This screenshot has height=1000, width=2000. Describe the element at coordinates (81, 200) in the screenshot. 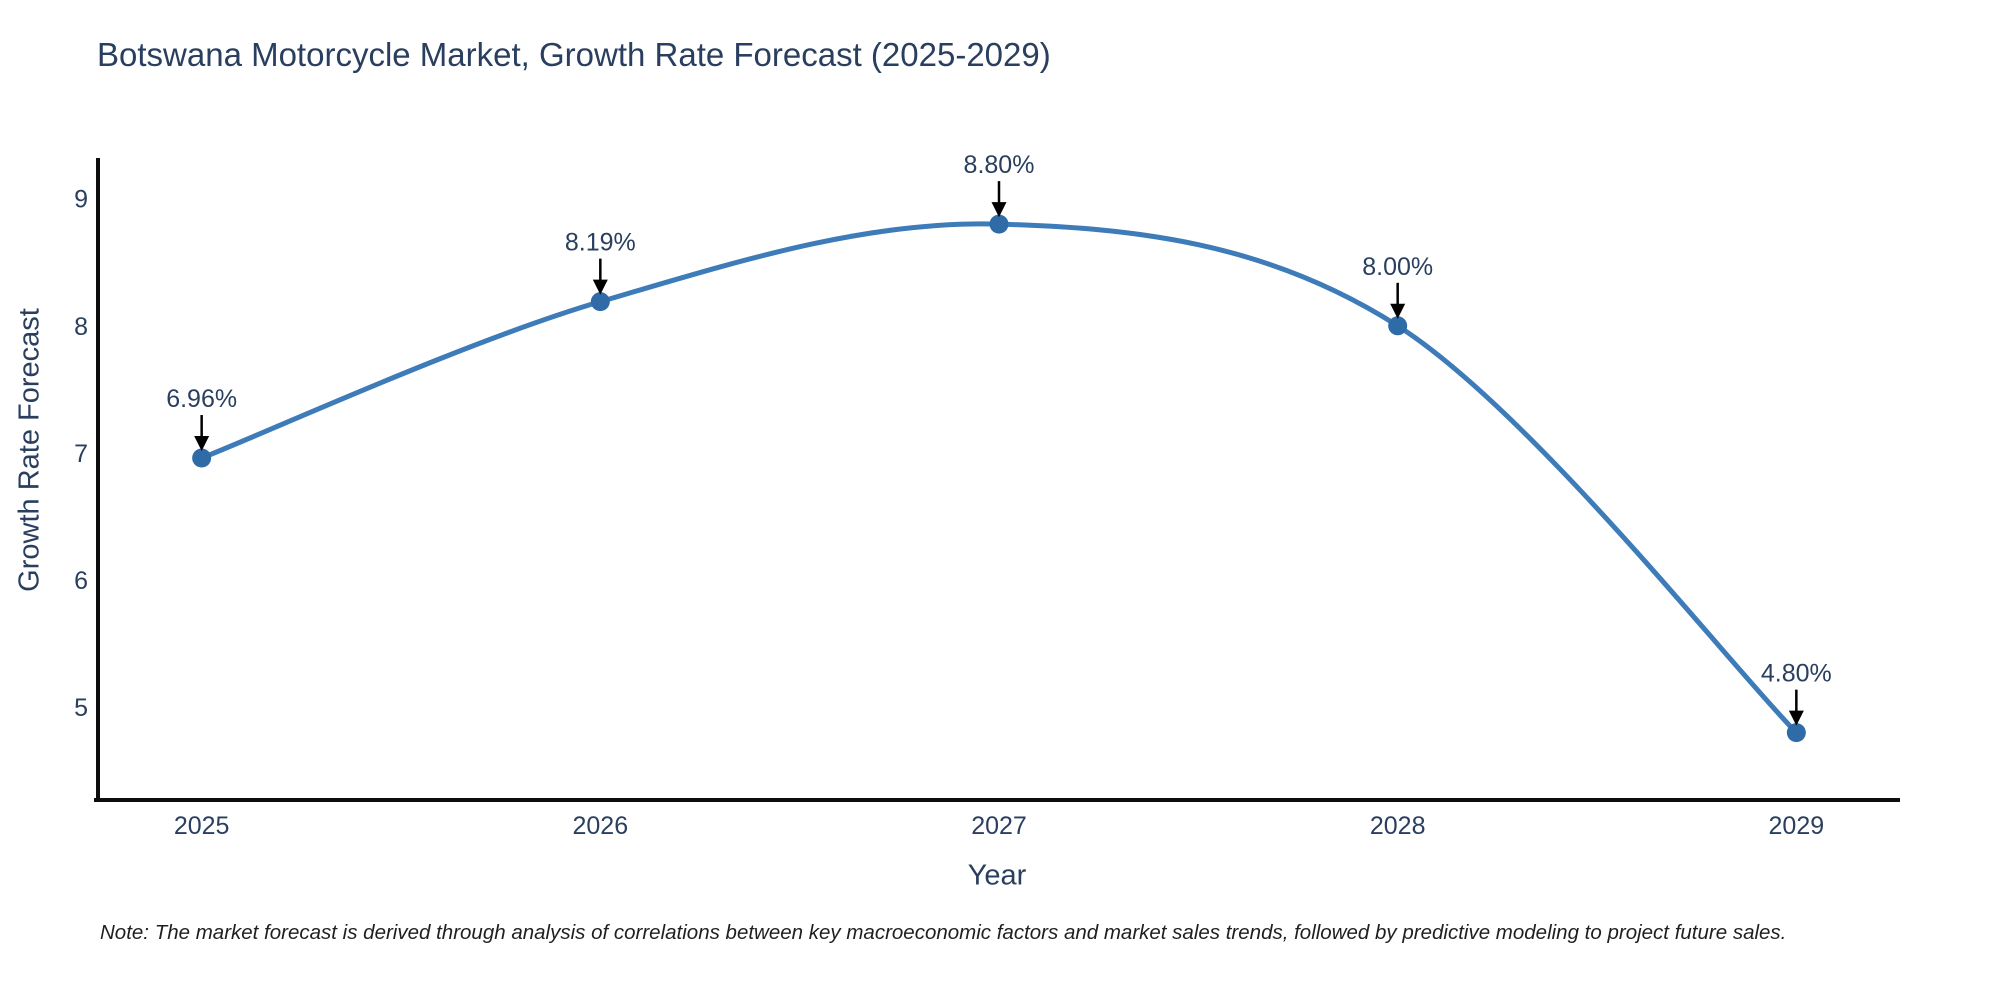

I see `y-tick-label: 9` at that location.